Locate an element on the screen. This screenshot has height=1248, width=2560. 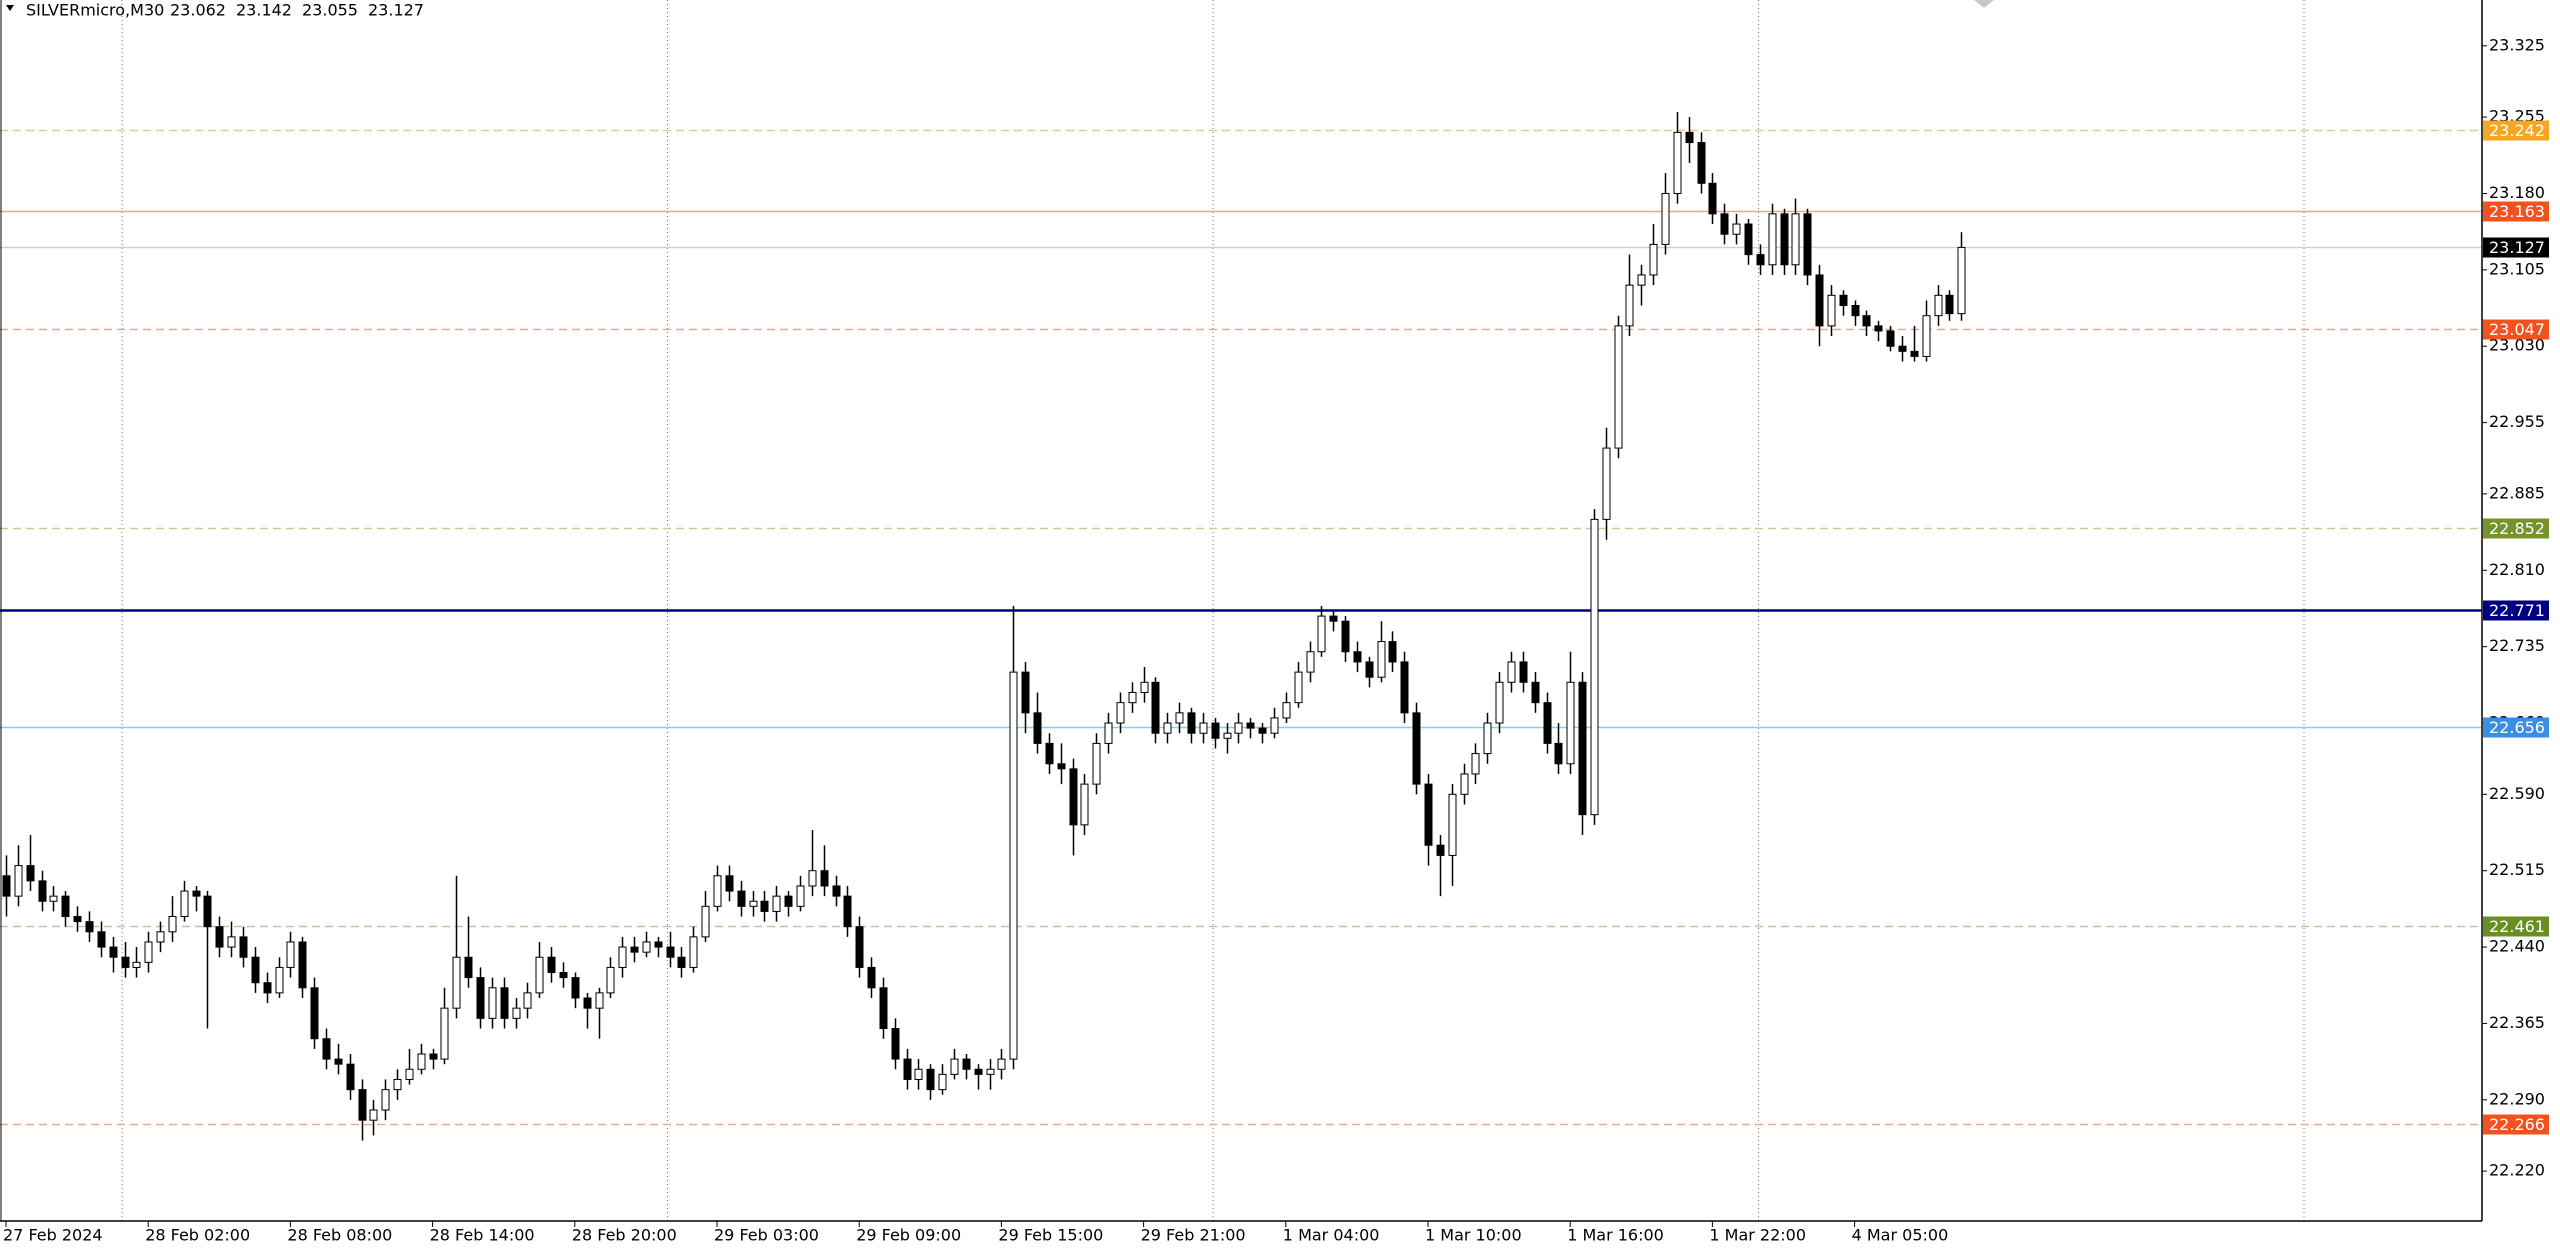
x-tick-label: 29 Feb 15:00 is located at coordinates (1050, 1235).